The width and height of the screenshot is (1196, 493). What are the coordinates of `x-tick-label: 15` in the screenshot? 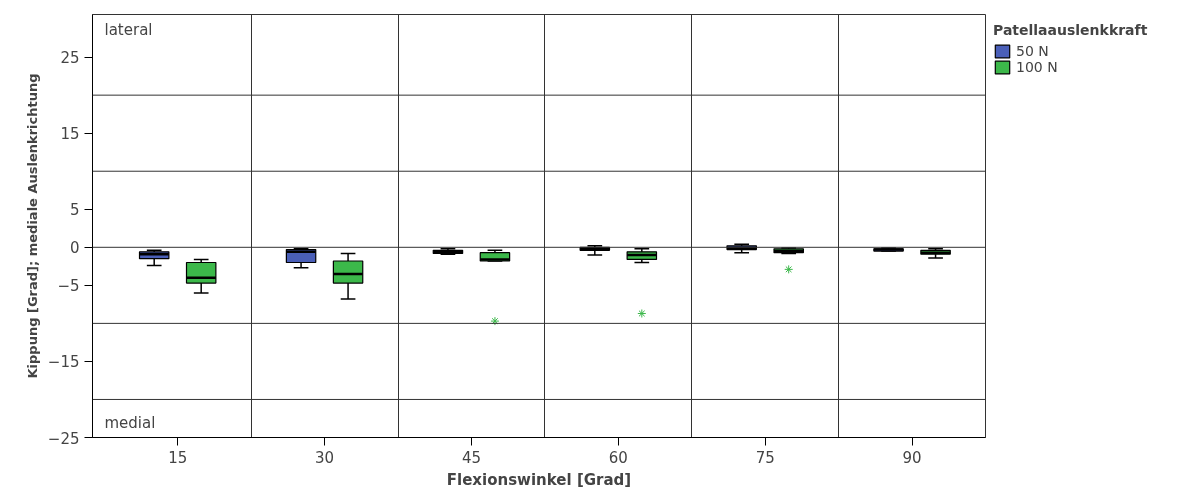 It's located at (178, 457).